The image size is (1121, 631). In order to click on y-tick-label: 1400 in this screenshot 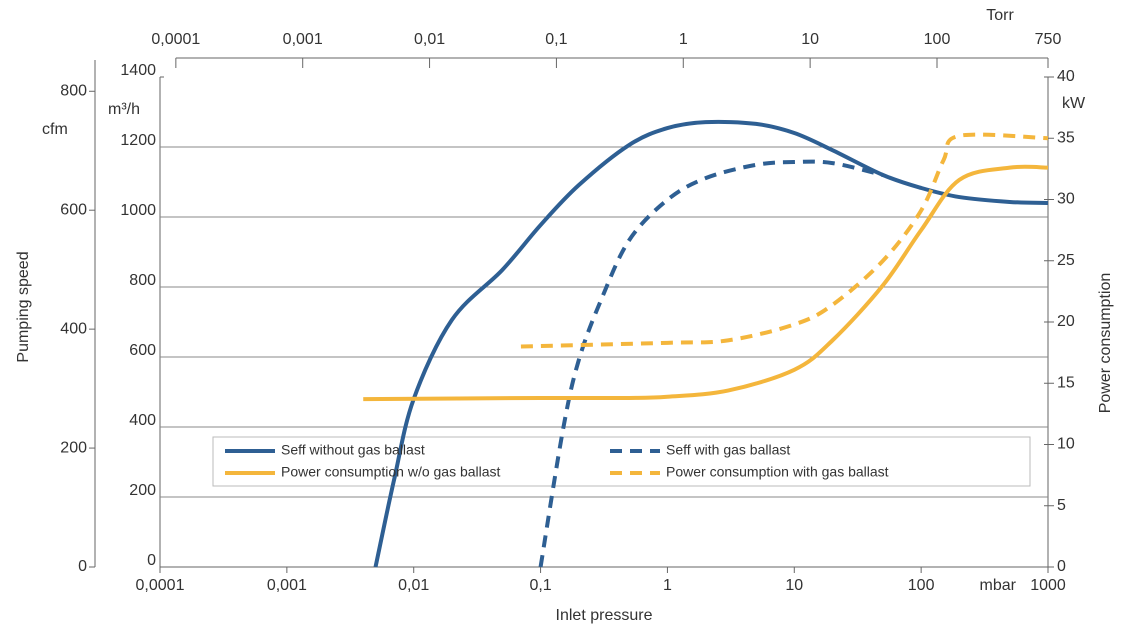, I will do `click(138, 70)`.